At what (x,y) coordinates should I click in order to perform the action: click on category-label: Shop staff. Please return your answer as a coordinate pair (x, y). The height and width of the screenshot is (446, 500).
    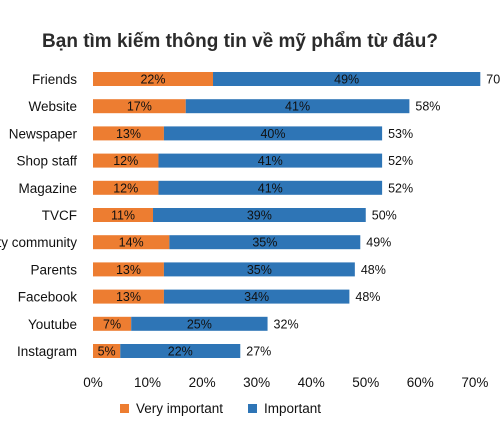
    Looking at the image, I should click on (46, 161).